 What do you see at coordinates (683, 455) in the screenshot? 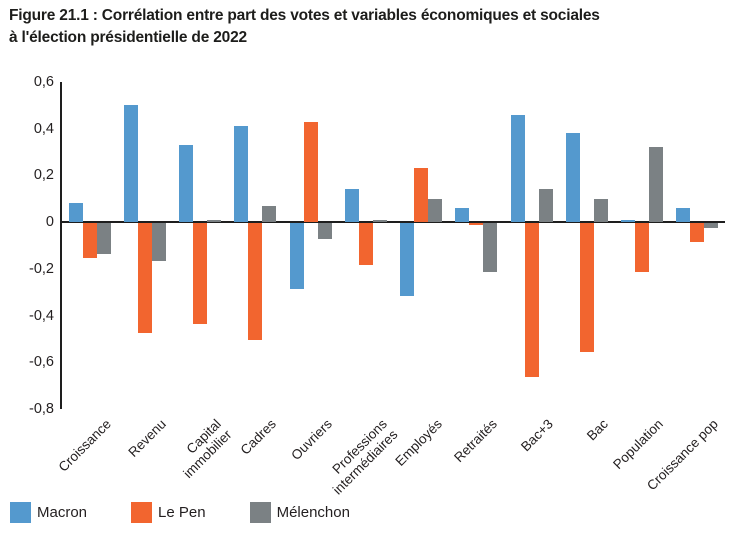
I see `x-axis-label: Croissance pop` at bounding box center [683, 455].